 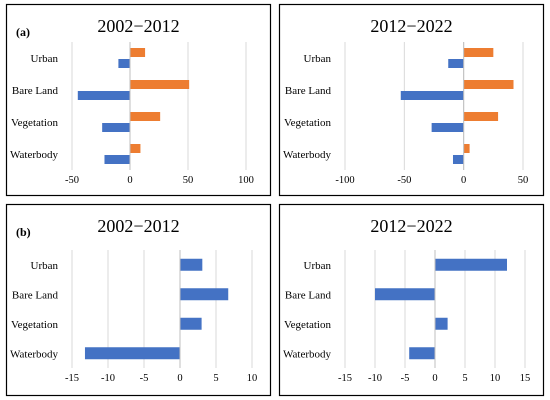 I want to click on x-tick-label: 15, so click(x=525, y=378).